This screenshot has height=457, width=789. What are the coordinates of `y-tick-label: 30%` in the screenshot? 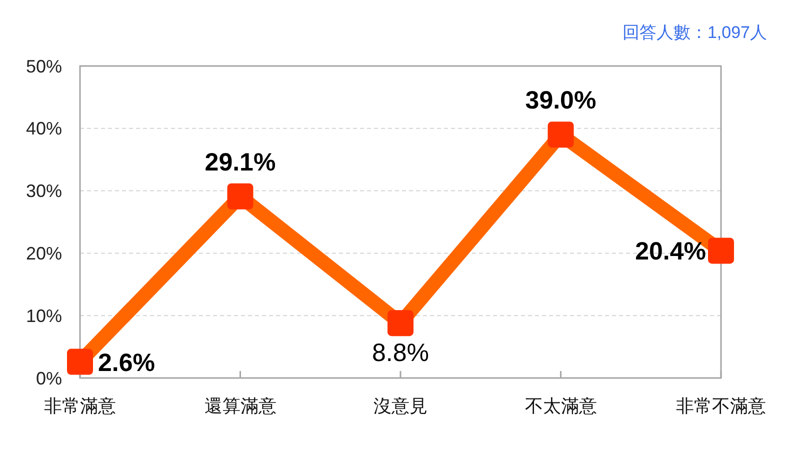 It's located at (44, 191).